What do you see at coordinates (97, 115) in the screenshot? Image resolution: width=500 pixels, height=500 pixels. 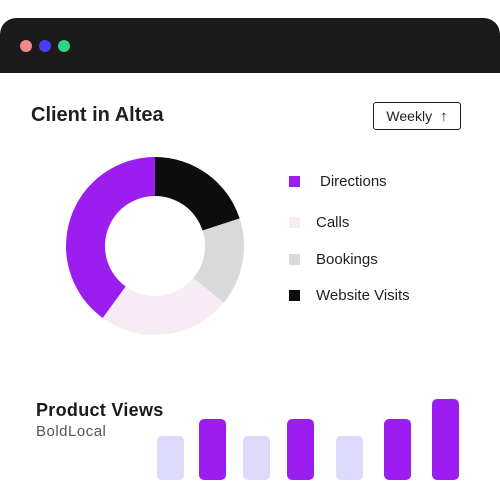 I see `card-title: Client in Altea` at bounding box center [97, 115].